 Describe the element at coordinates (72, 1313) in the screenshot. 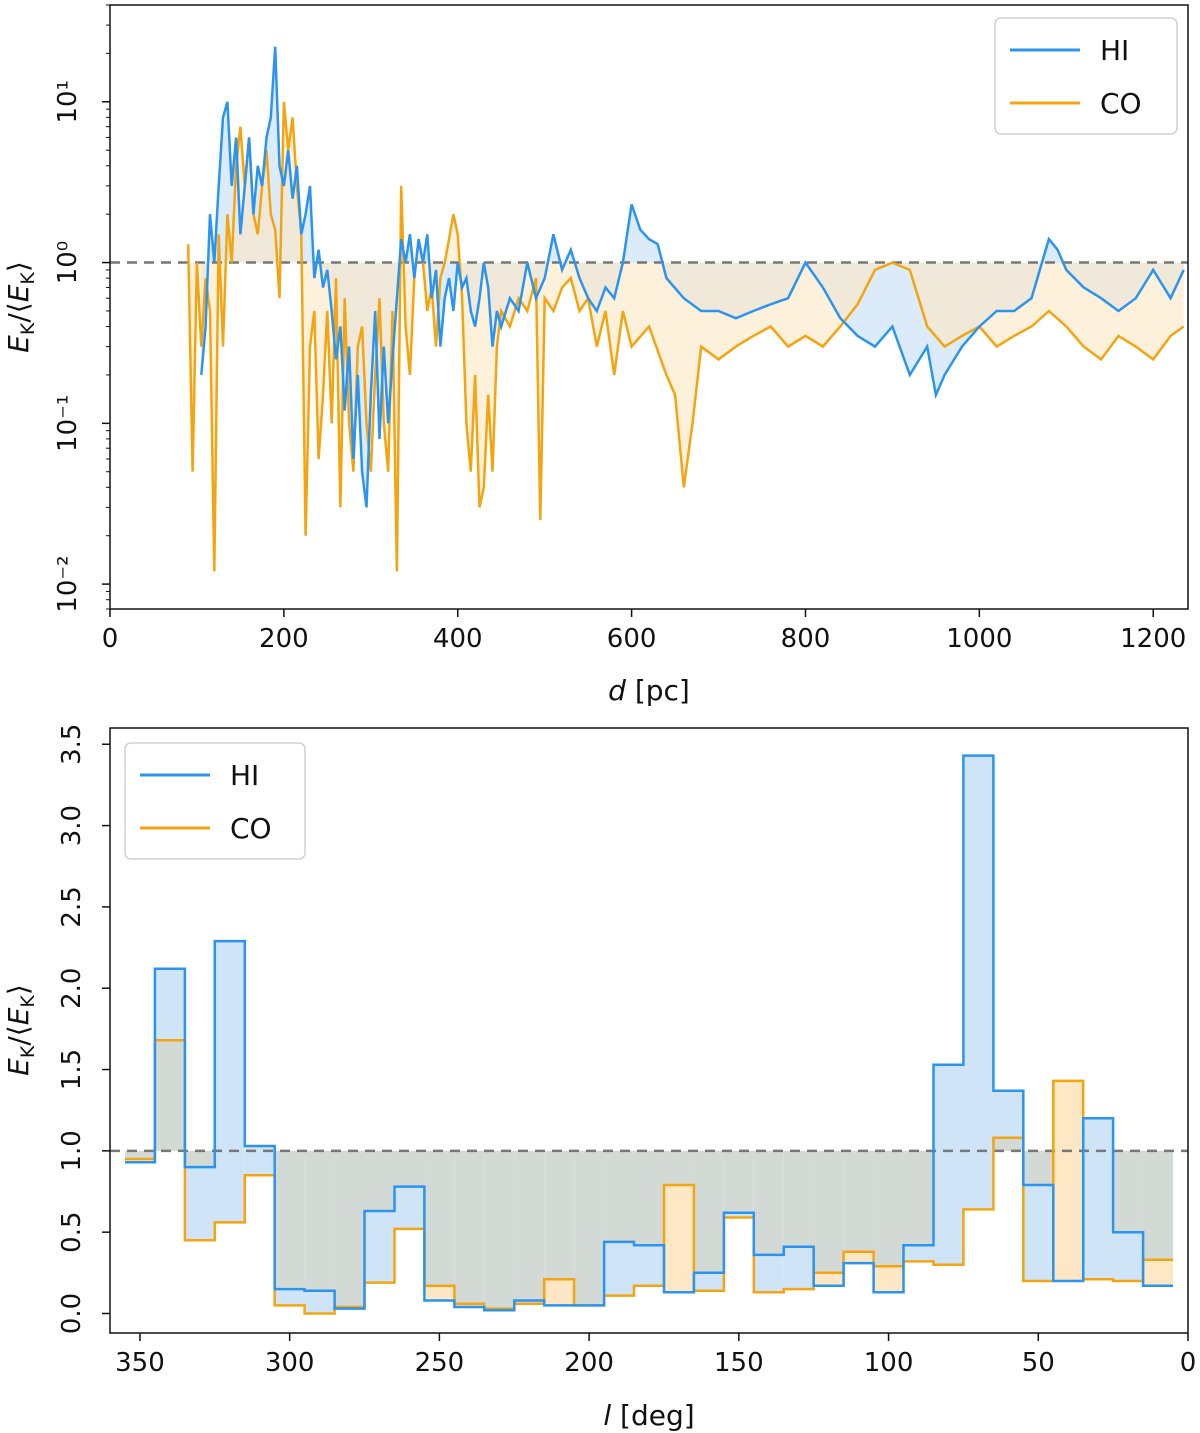

I see `y-tick-label: 0.0` at that location.